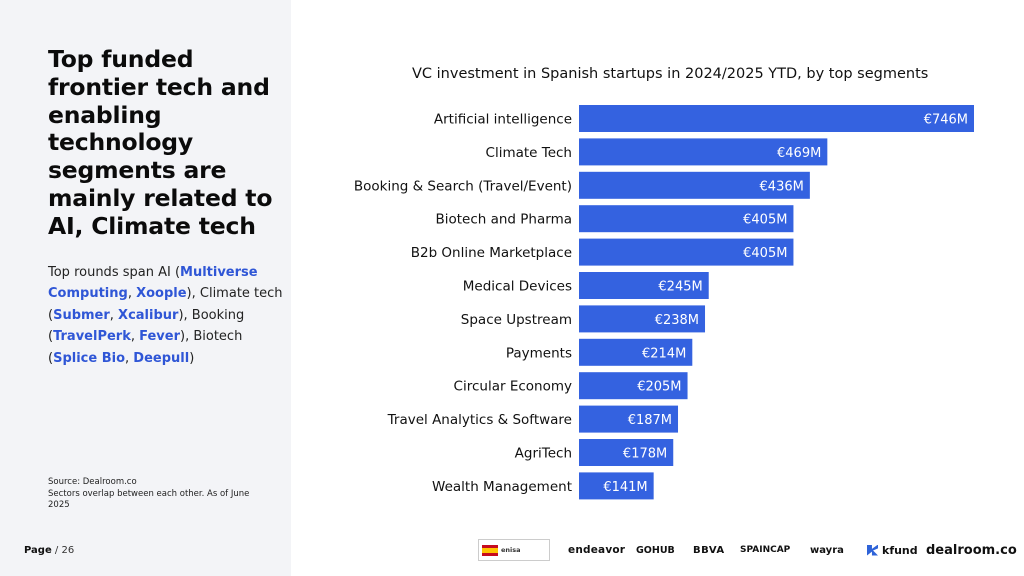 This screenshot has height=576, width=1024. Describe the element at coordinates (655, 550) in the screenshot. I see `gohub-logo: GOHUB` at that location.